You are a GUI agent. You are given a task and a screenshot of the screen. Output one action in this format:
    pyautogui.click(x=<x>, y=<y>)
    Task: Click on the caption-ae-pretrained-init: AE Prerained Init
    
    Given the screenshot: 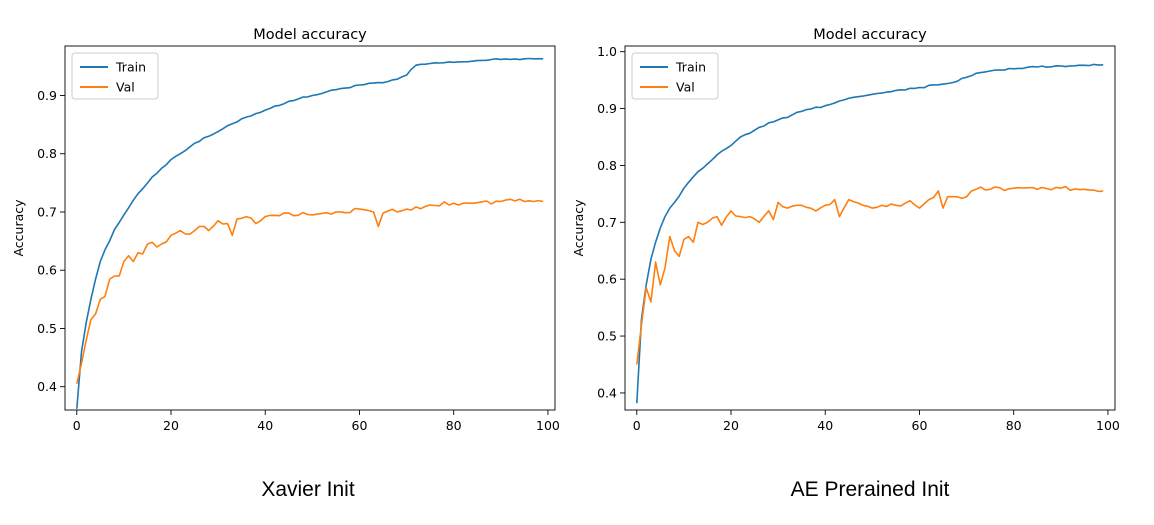 What is the action you would take?
    pyautogui.click(x=870, y=489)
    